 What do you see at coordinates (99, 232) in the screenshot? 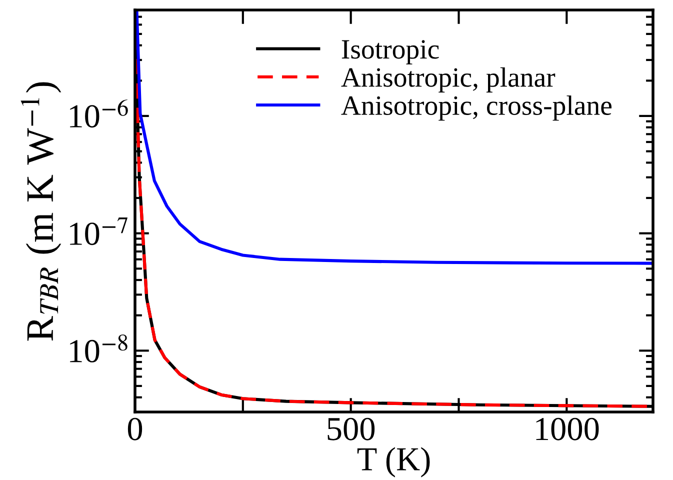
I see `y-tick-label: 10$^{−7}$` at bounding box center [99, 232].